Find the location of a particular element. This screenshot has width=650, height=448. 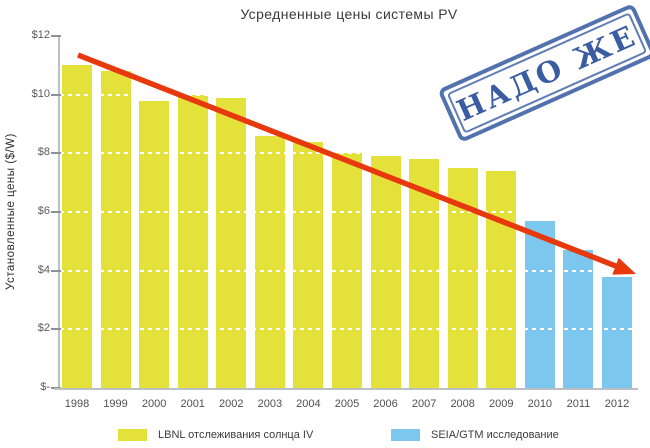

x-tick-label-2008: 2008 is located at coordinates (462, 404).